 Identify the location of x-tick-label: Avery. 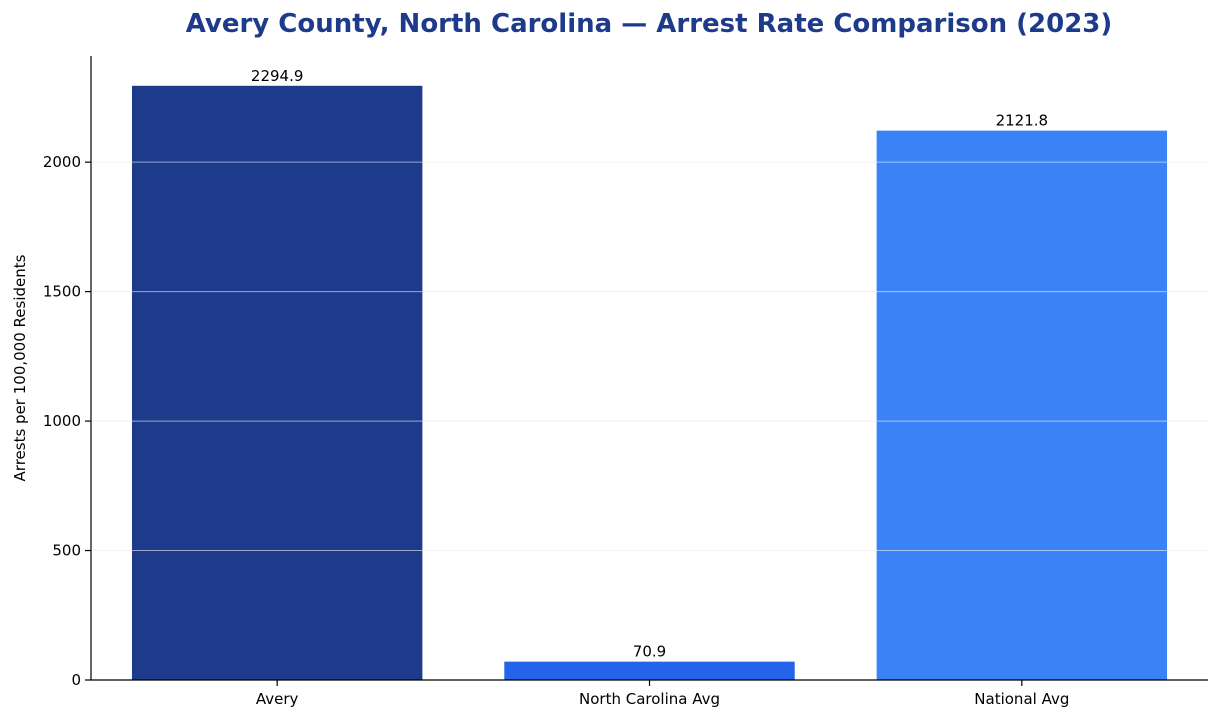
(277, 699).